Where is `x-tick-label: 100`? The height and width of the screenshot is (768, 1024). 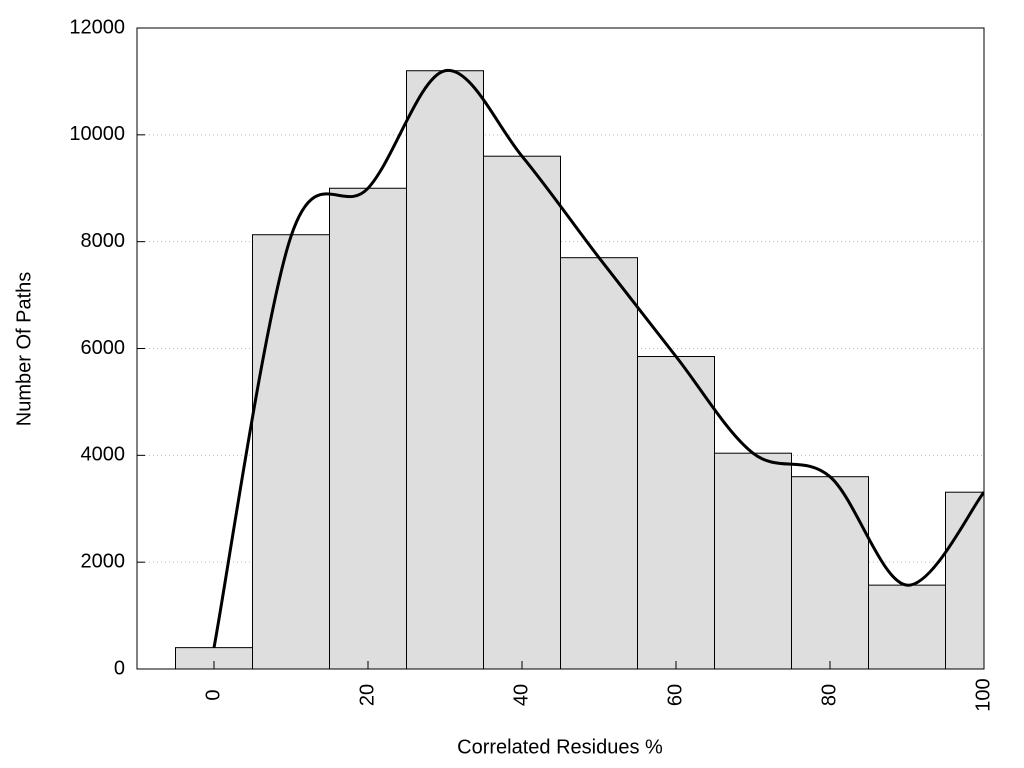
x-tick-label: 100 is located at coordinates (983, 694).